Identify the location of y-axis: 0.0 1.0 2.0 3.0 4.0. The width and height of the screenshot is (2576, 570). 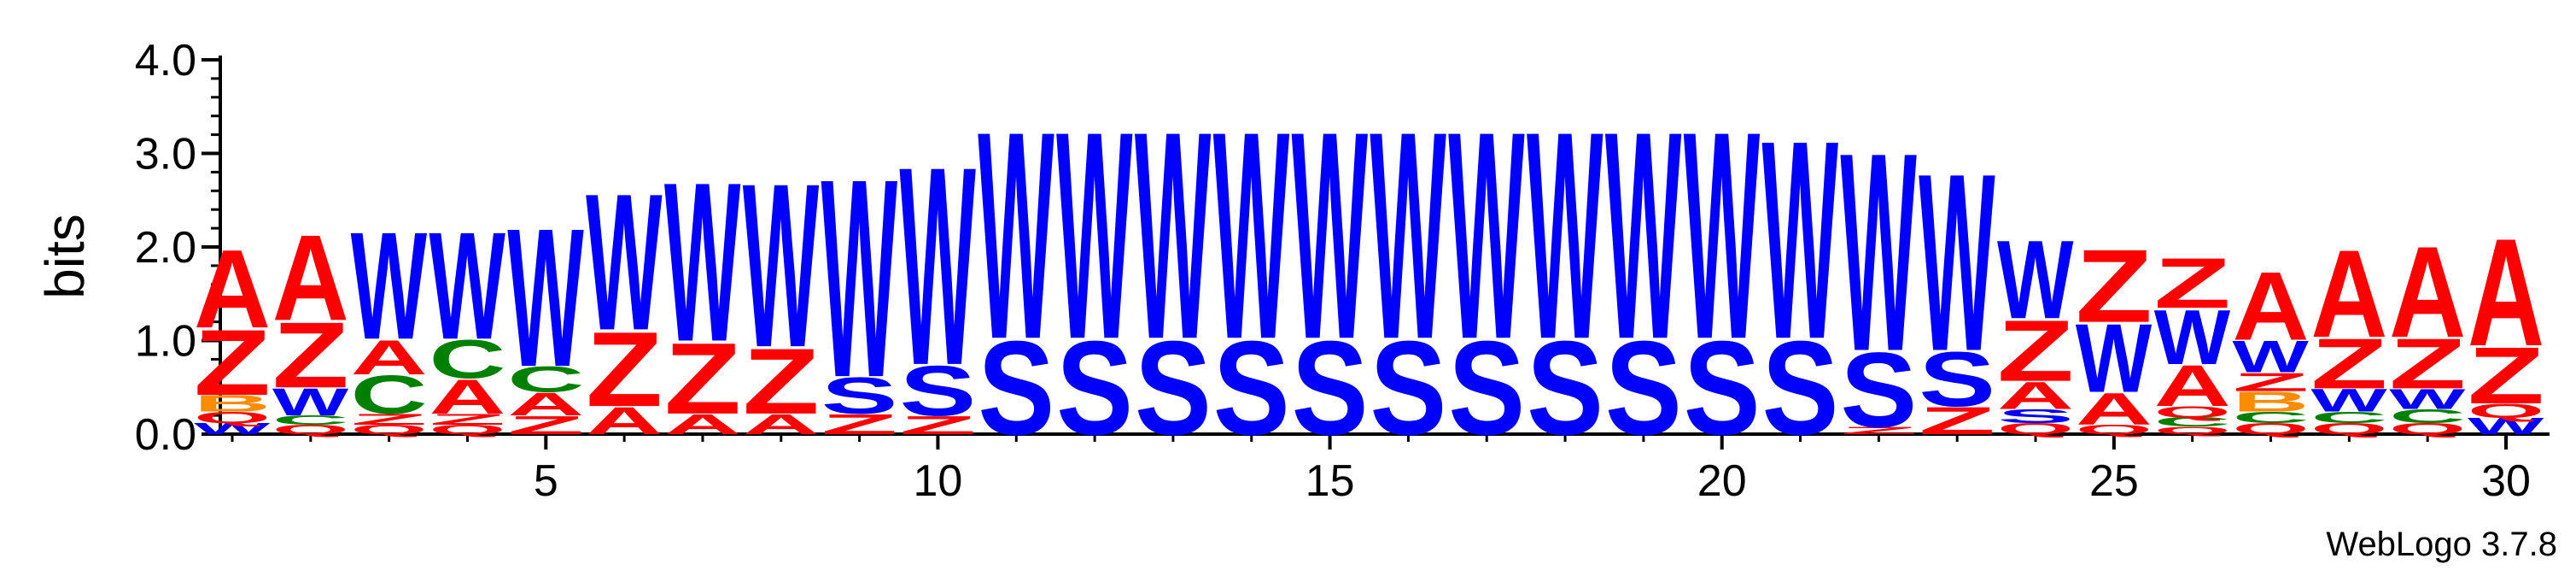
(178, 248).